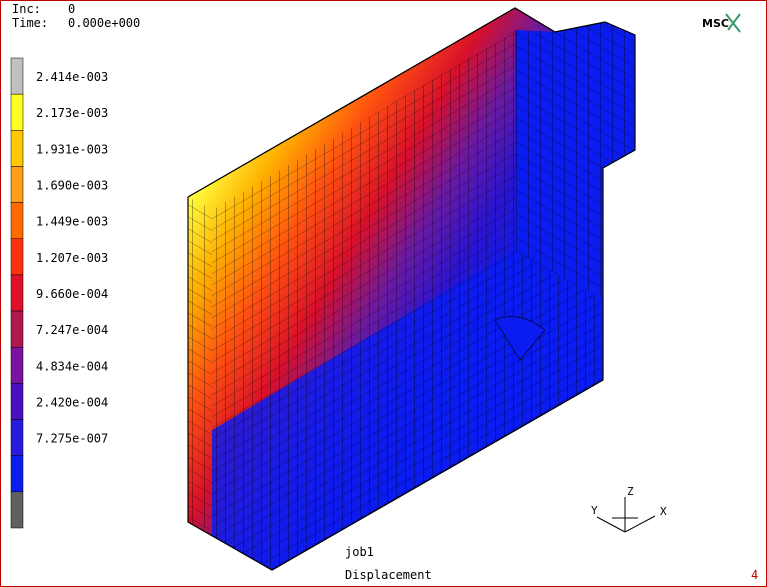 Image resolution: width=767 pixels, height=587 pixels. Describe the element at coordinates (594, 510) in the screenshot. I see `axis-y: Y` at that location.